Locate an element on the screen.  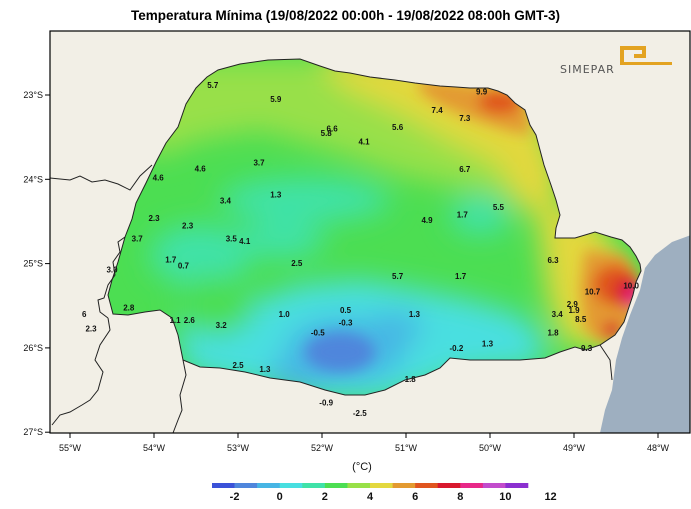
y-tick-label: 25°S is located at coordinates (33, 264).